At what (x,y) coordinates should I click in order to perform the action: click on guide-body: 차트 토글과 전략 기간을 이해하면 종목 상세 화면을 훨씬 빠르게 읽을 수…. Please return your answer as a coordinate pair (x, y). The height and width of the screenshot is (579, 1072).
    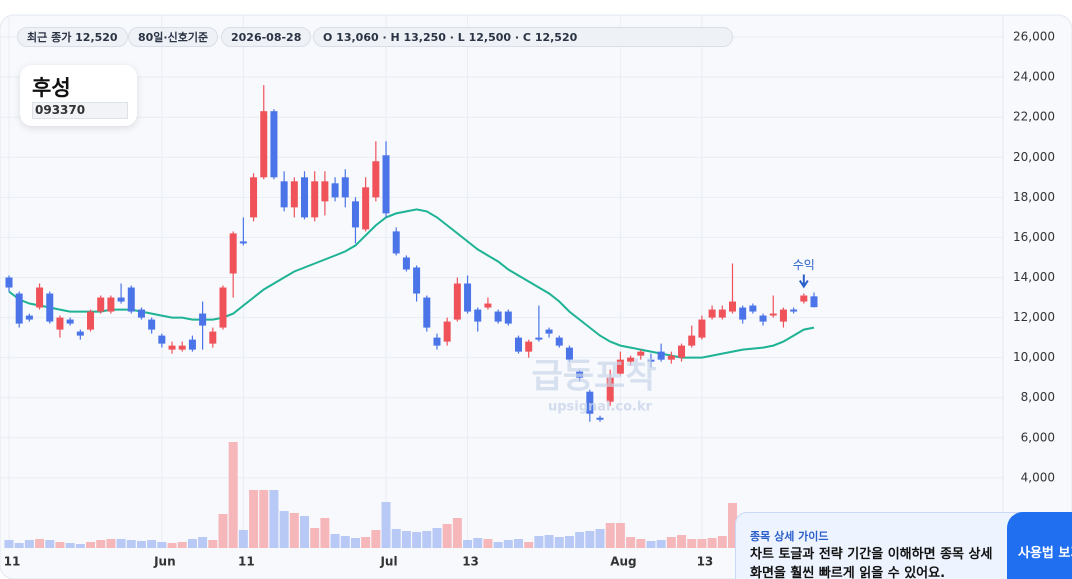
    Looking at the image, I should click on (871, 563).